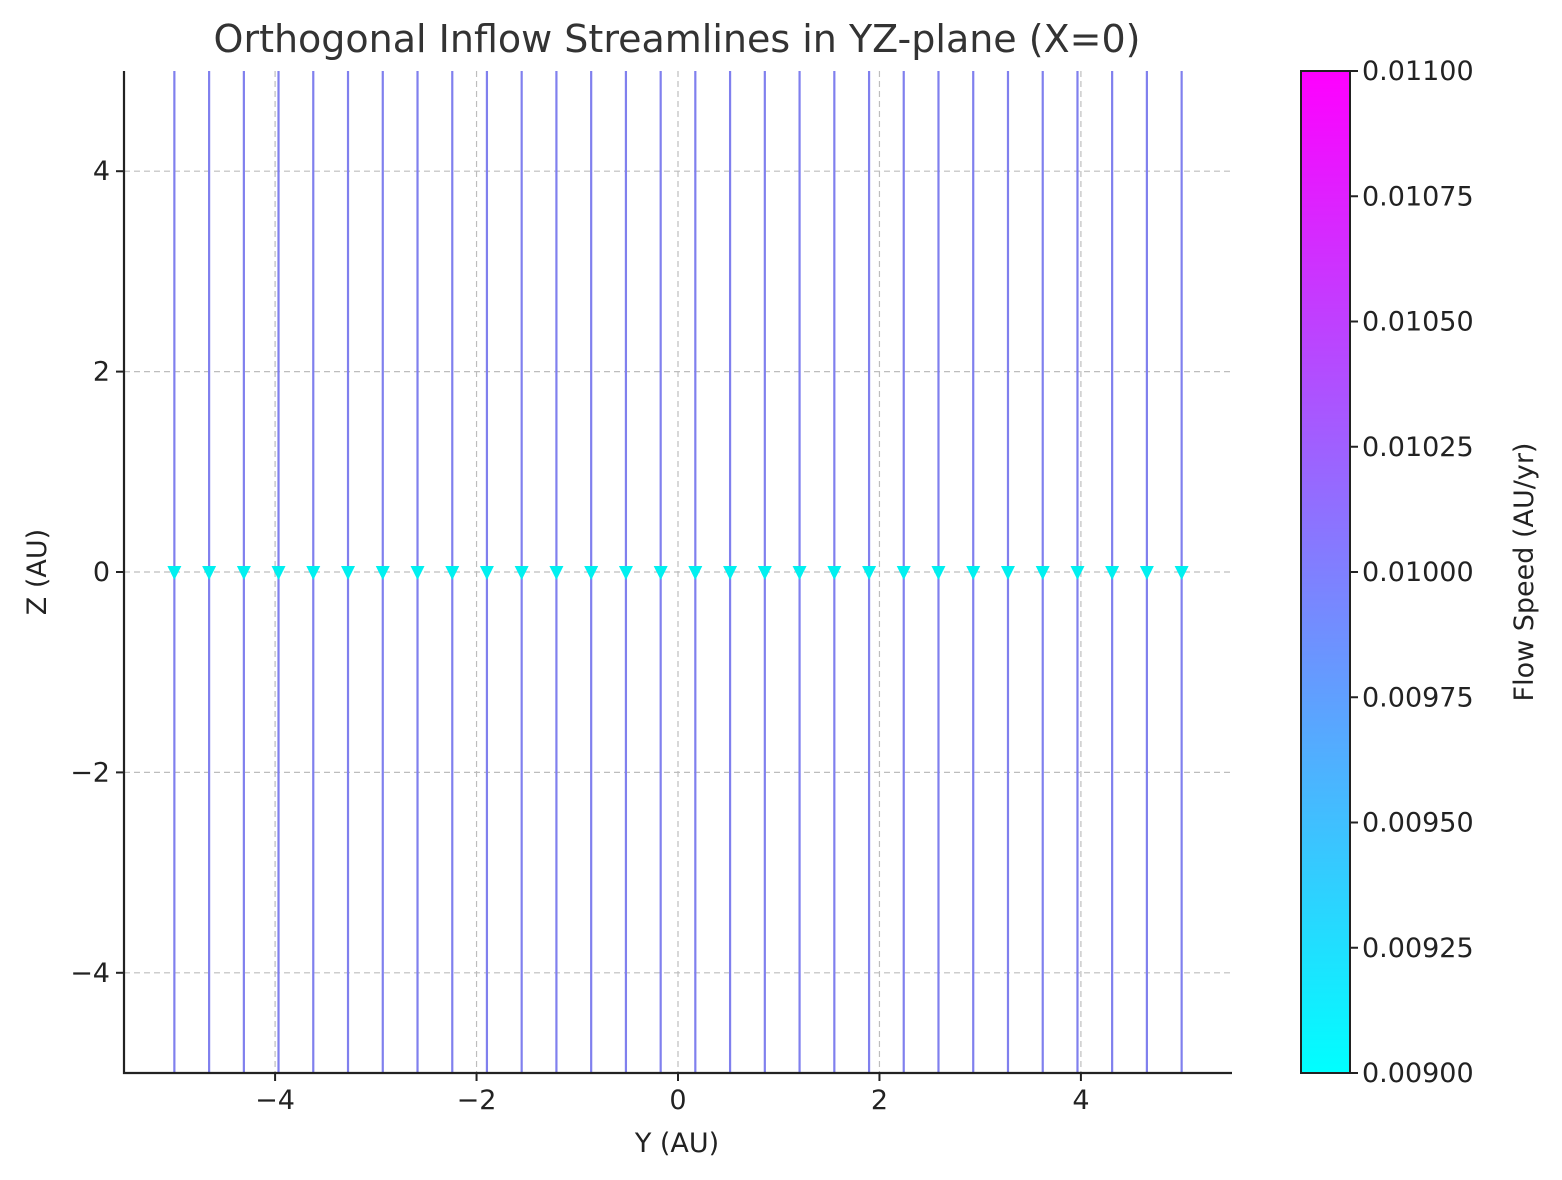  Describe the element at coordinates (37, 572) in the screenshot. I see `y-axis-label: Z (AU)` at that location.